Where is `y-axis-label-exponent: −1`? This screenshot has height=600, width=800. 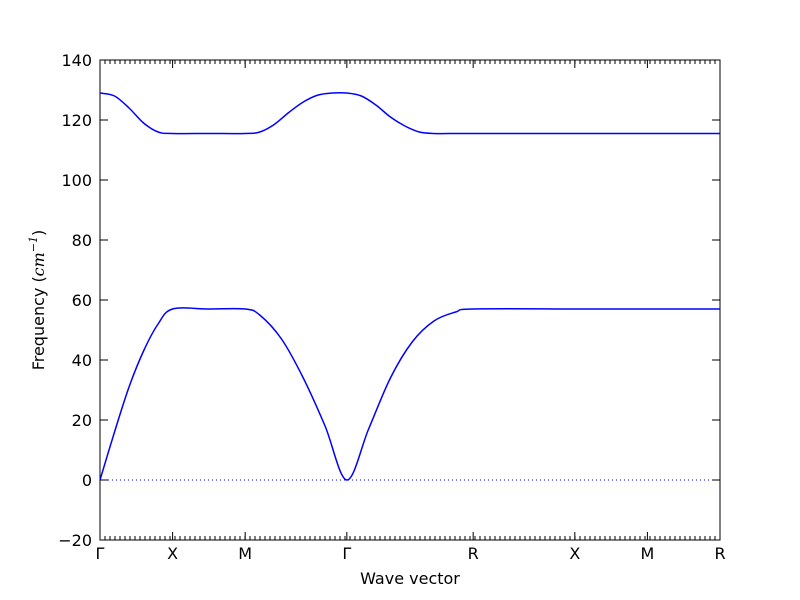
y-axis-label-exponent: −1 is located at coordinates (33, 244).